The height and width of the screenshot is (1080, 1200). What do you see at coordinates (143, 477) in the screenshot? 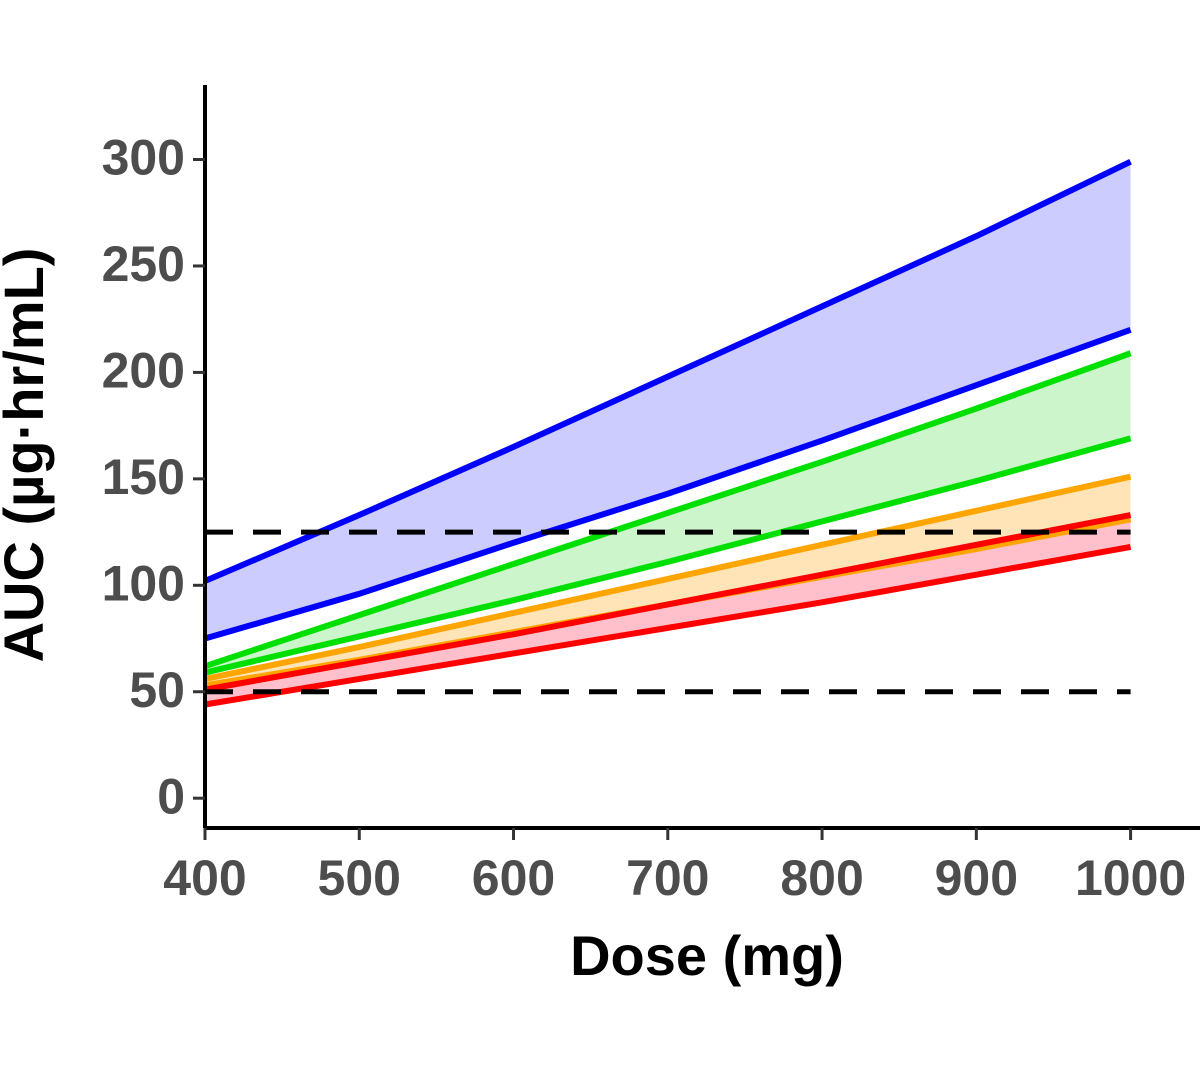
I see `y-tick-label: 150` at bounding box center [143, 477].